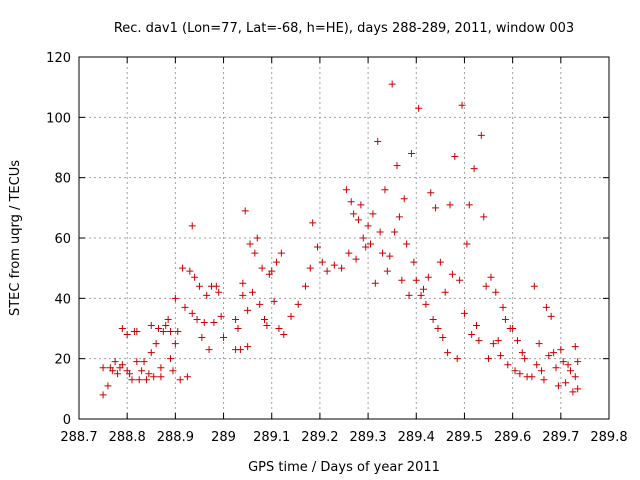 This screenshot has width=640, height=480. I want to click on y-tick-label: 60, so click(62, 239).